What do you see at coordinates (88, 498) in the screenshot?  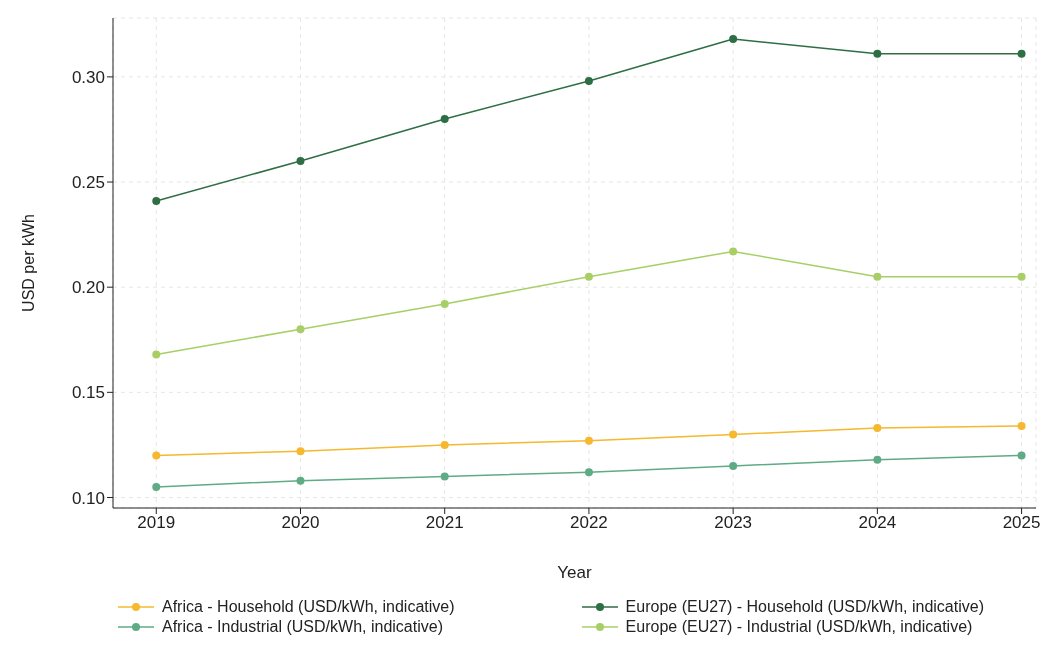 I see `y-tick-label: 0.10` at bounding box center [88, 498].